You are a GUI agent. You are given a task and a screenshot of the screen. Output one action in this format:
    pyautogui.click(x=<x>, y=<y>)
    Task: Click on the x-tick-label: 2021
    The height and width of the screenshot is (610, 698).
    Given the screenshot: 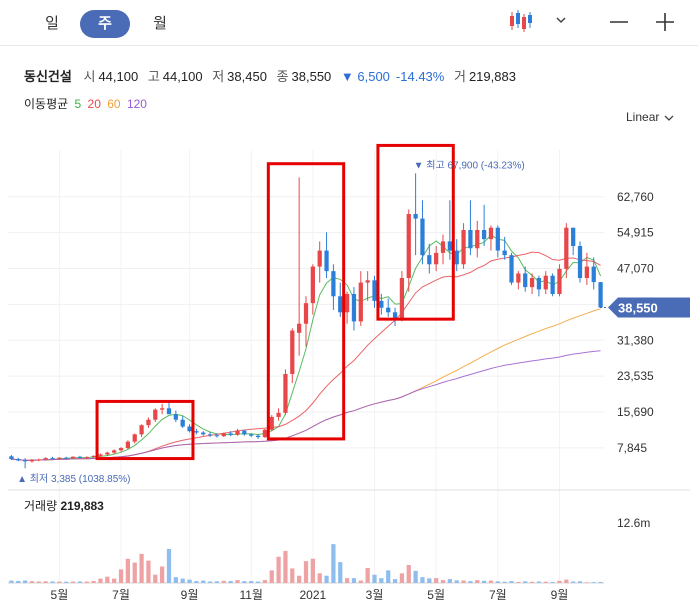 What is the action you would take?
    pyautogui.click(x=312, y=595)
    